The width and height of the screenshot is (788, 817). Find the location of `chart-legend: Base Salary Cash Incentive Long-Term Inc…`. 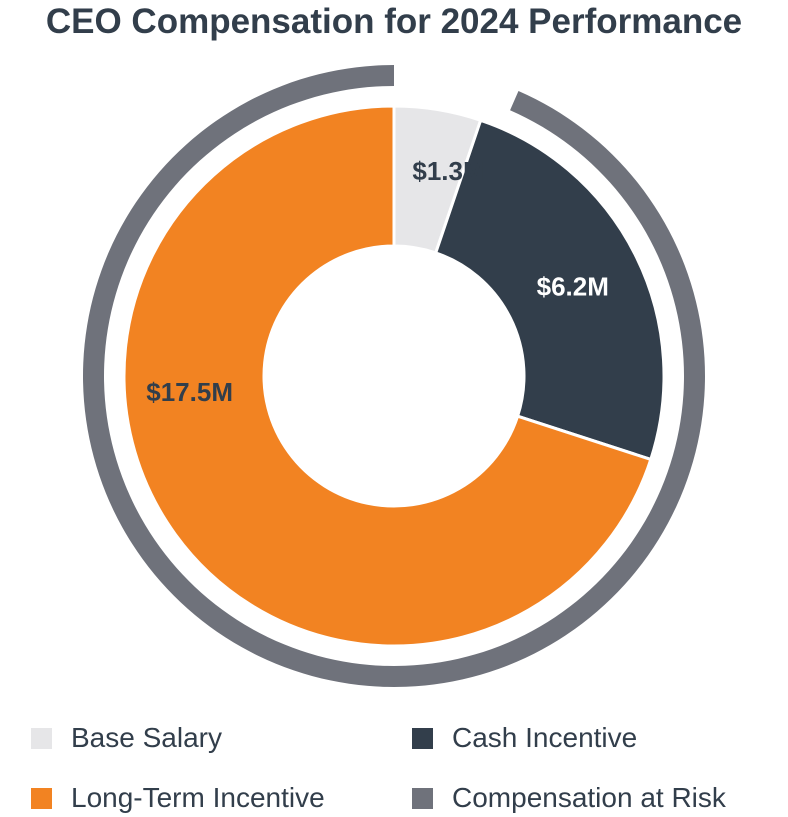

chart-legend: Base Salary Cash Incentive Long-Term Inc… is located at coordinates (394, 765).